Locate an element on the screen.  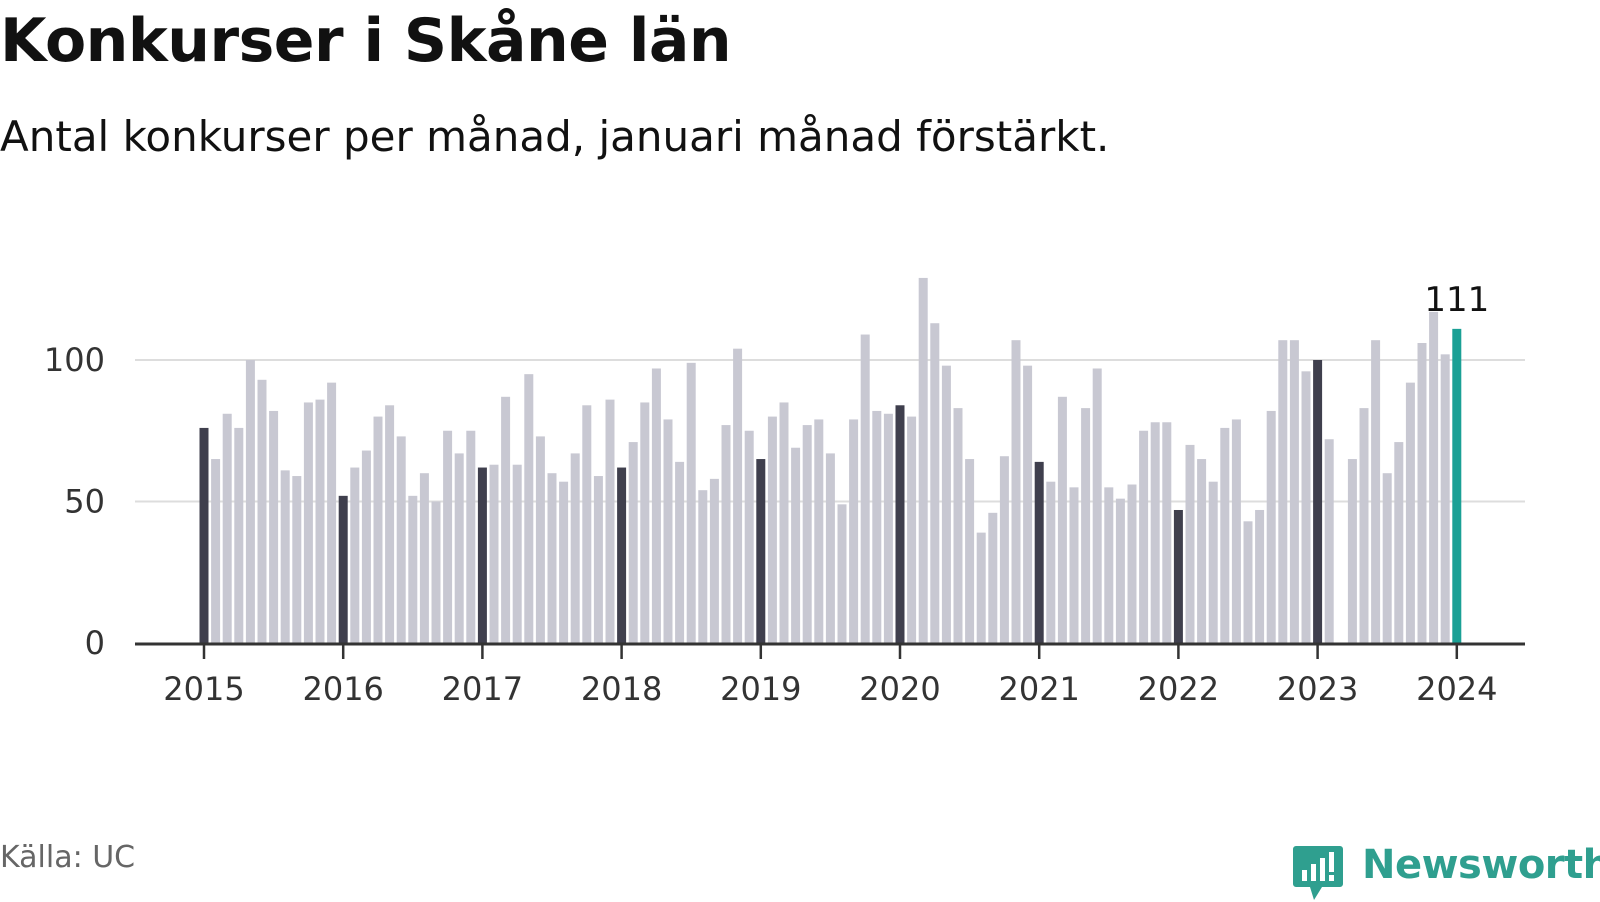
latest-value-label: 111 is located at coordinates (1456, 300).